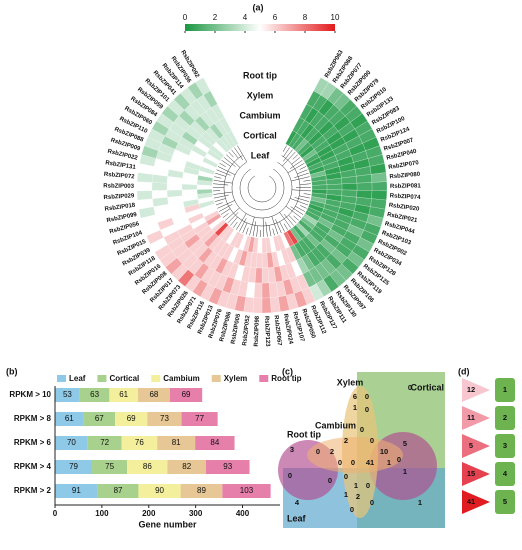 Image resolution: width=522 pixels, height=550 pixels. What do you see at coordinates (153, 394) in the screenshot?
I see `value-label: 68` at bounding box center [153, 394].